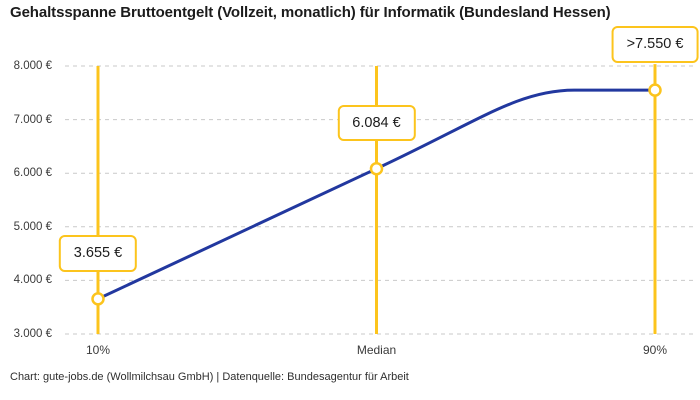 This screenshot has height=400, width=700. I want to click on y-axis-tick-label: 4.000 €, so click(32, 280).